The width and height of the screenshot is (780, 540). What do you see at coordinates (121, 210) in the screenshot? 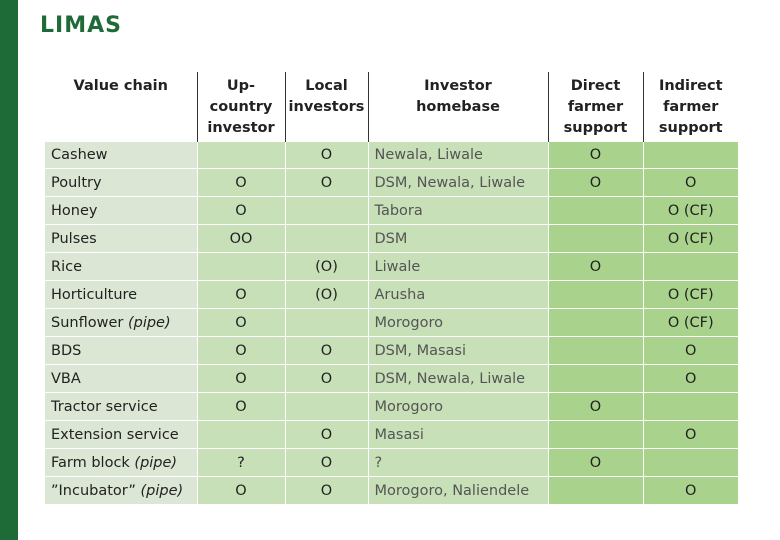
I see `cell-value-chain: Honey` at bounding box center [121, 210].